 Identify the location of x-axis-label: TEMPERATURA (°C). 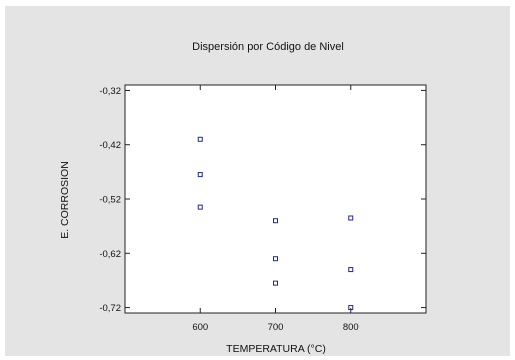
(276, 349).